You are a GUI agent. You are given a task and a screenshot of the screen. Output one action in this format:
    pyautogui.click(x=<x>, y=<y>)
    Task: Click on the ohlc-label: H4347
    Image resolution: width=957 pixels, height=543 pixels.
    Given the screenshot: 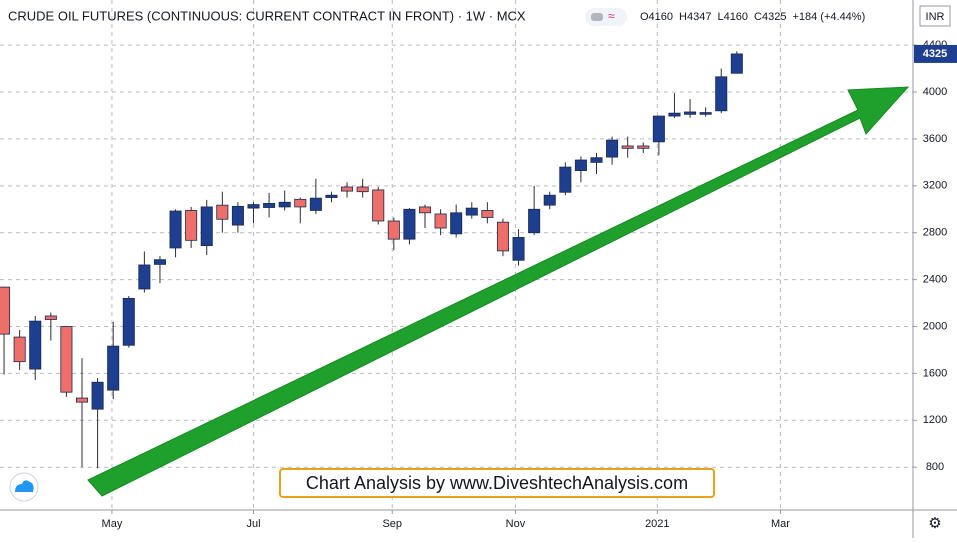 What is the action you would take?
    pyautogui.click(x=695, y=17)
    